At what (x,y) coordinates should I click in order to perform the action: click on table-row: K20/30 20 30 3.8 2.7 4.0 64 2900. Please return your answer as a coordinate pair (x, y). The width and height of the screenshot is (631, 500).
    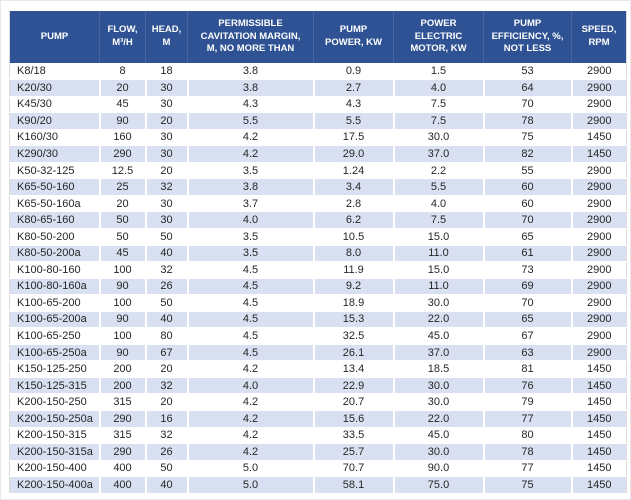
    Looking at the image, I should click on (318, 88).